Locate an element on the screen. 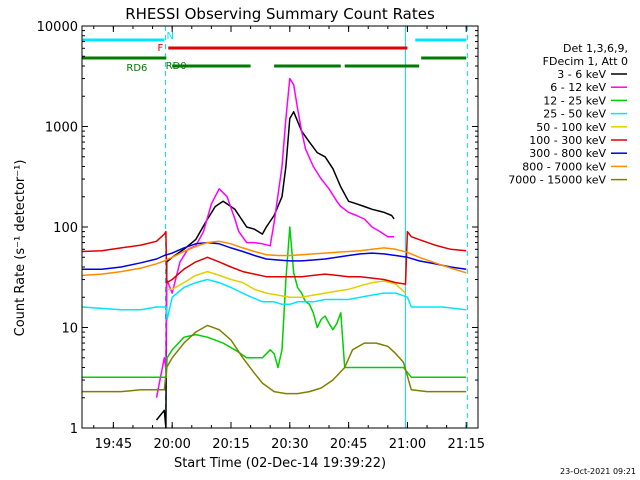 The width and height of the screenshot is (640, 480). x-axis-label: Start Time (02-Dec-14 19:39:22) is located at coordinates (280, 463).